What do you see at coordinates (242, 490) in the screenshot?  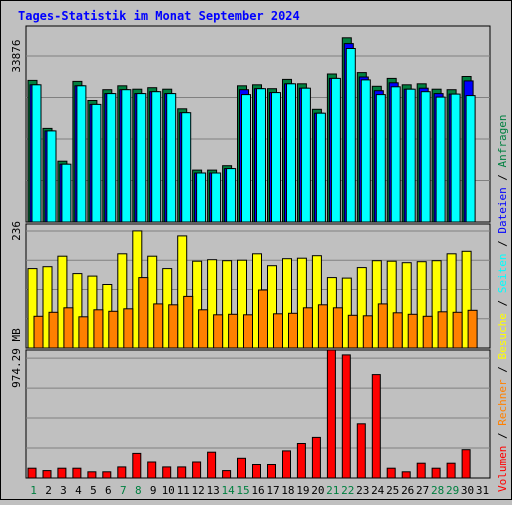 I see `x-tick-label-15: 15` at bounding box center [242, 490].